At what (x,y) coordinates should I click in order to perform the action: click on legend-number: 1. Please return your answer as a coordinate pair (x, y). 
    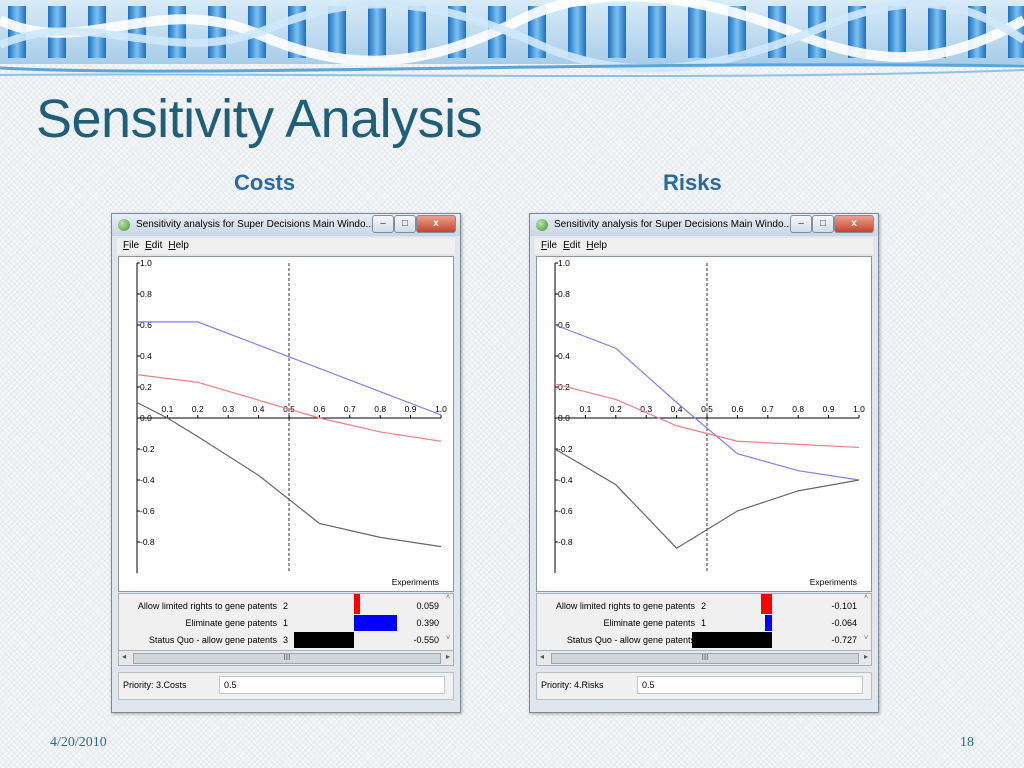
    Looking at the image, I should click on (704, 623).